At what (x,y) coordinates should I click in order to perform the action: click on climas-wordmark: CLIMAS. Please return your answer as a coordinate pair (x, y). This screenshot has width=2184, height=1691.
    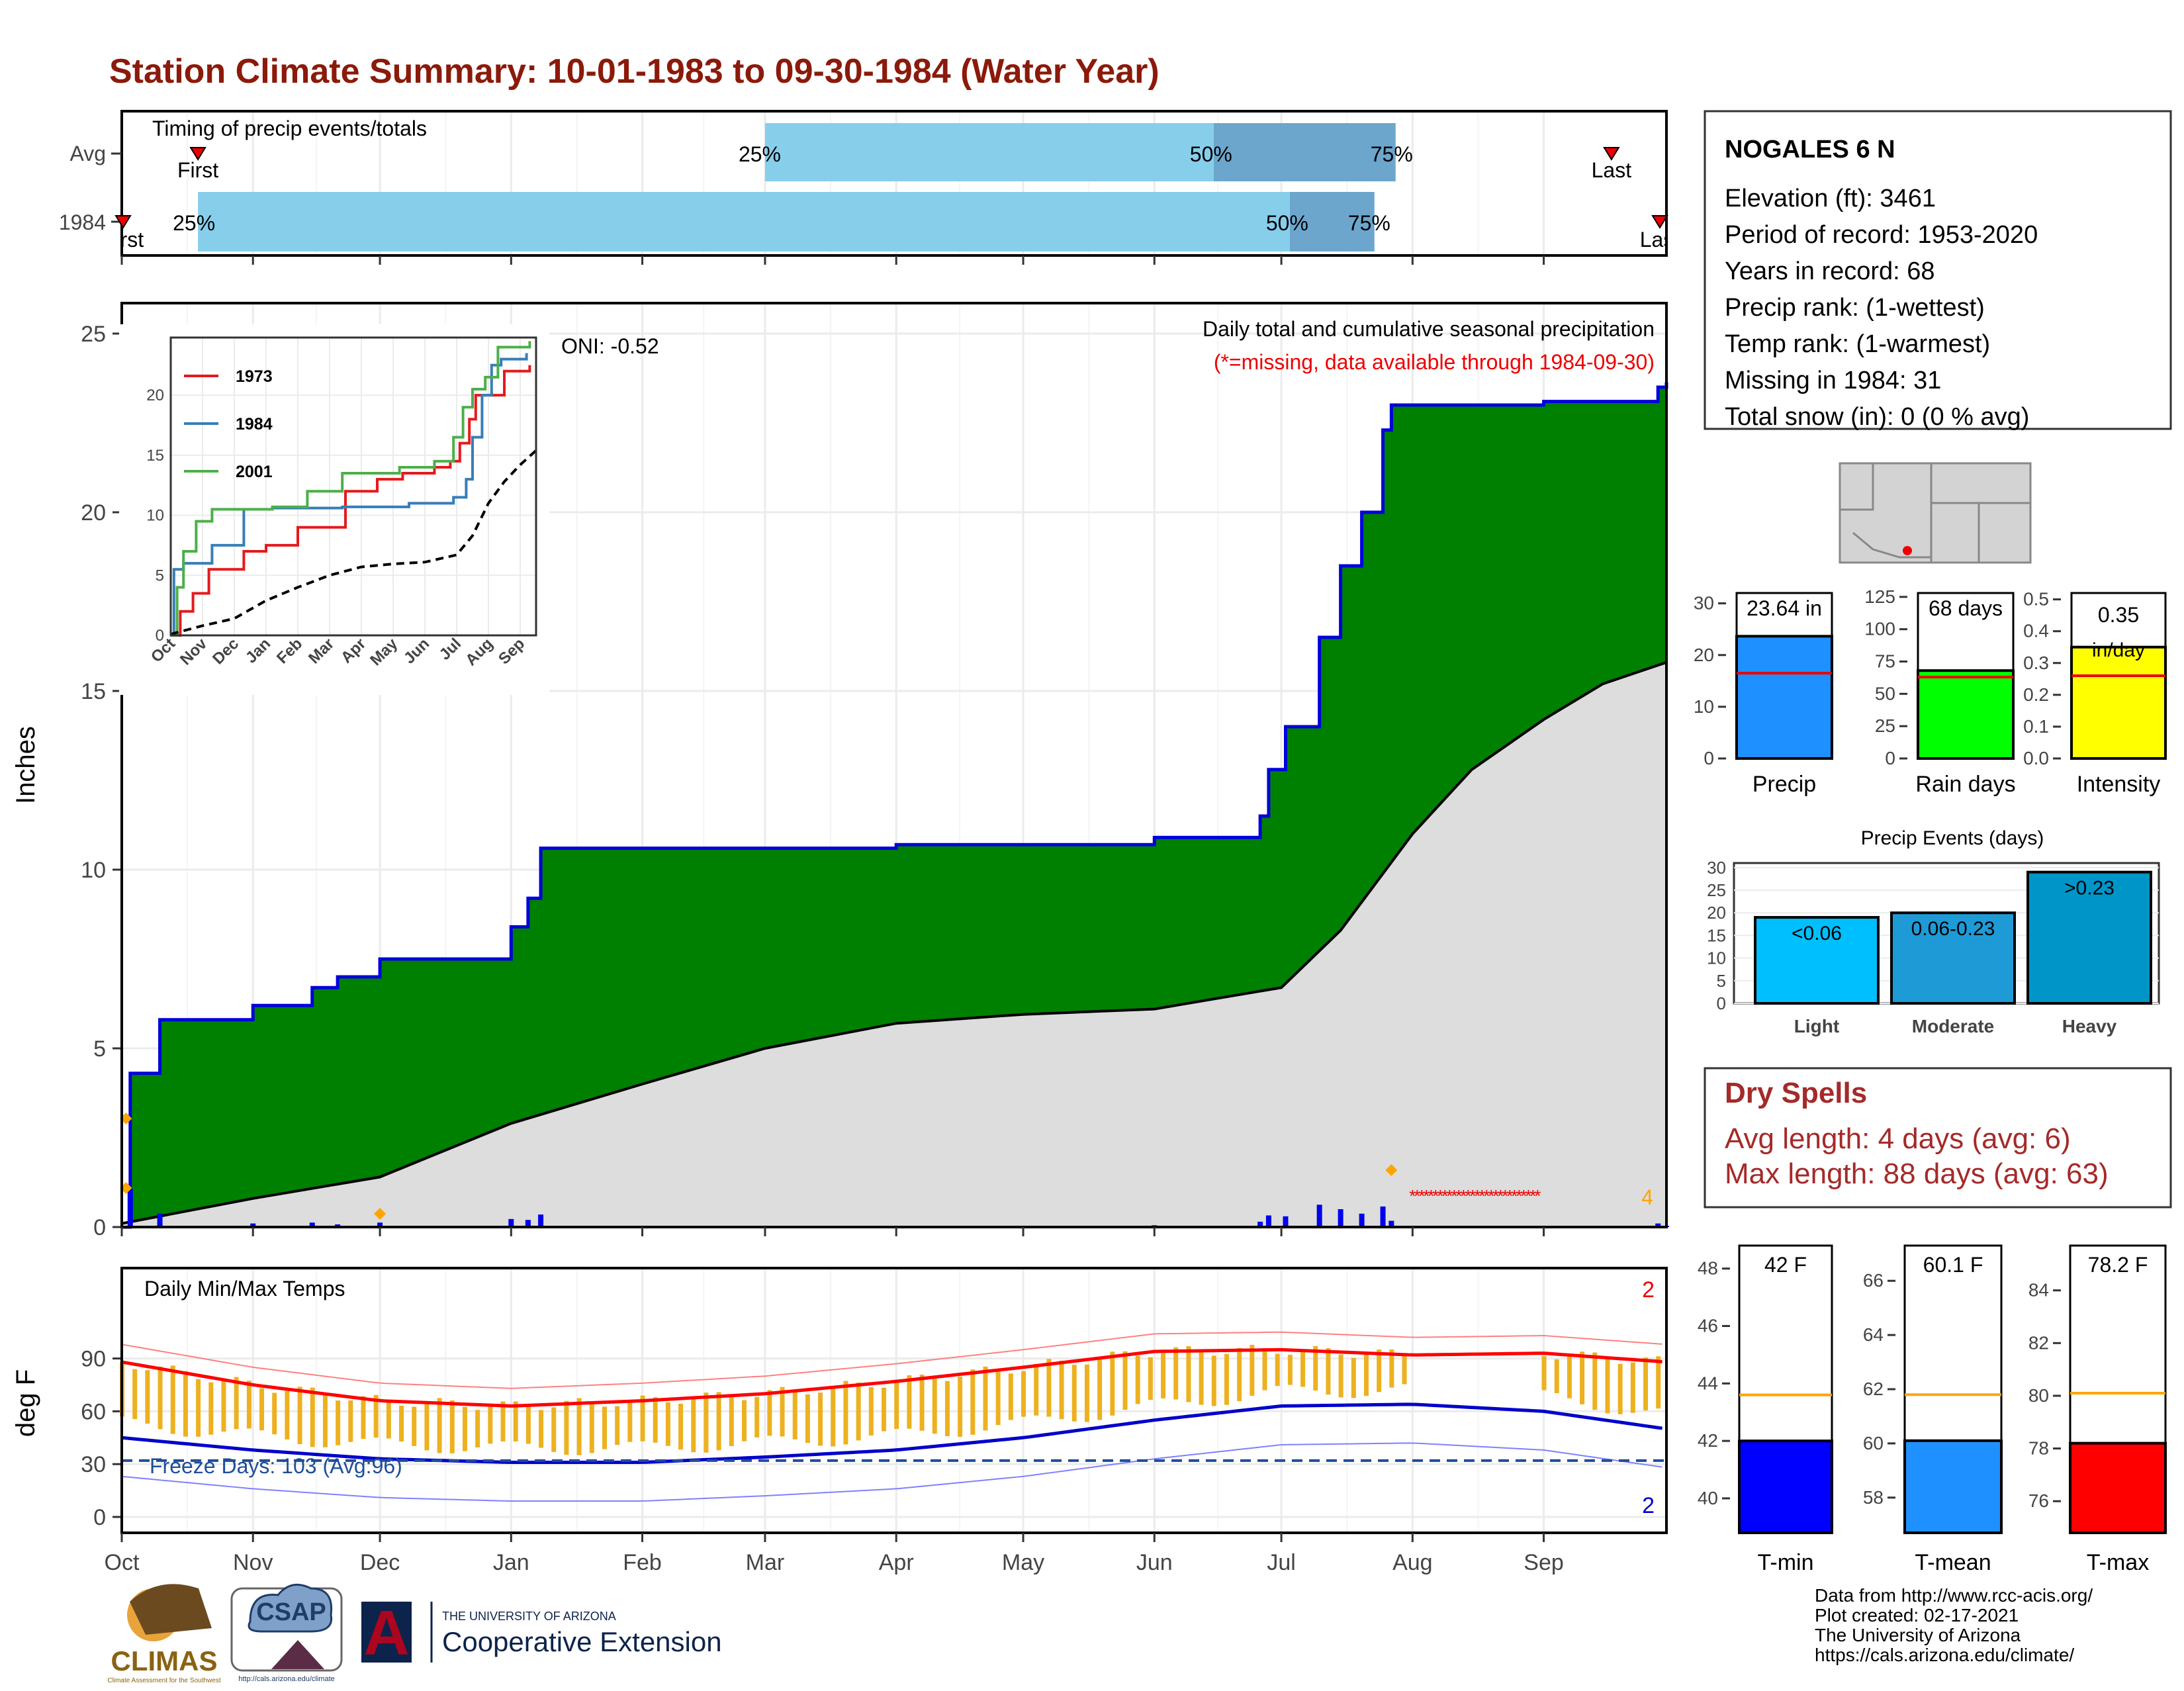
    Looking at the image, I should click on (164, 1660).